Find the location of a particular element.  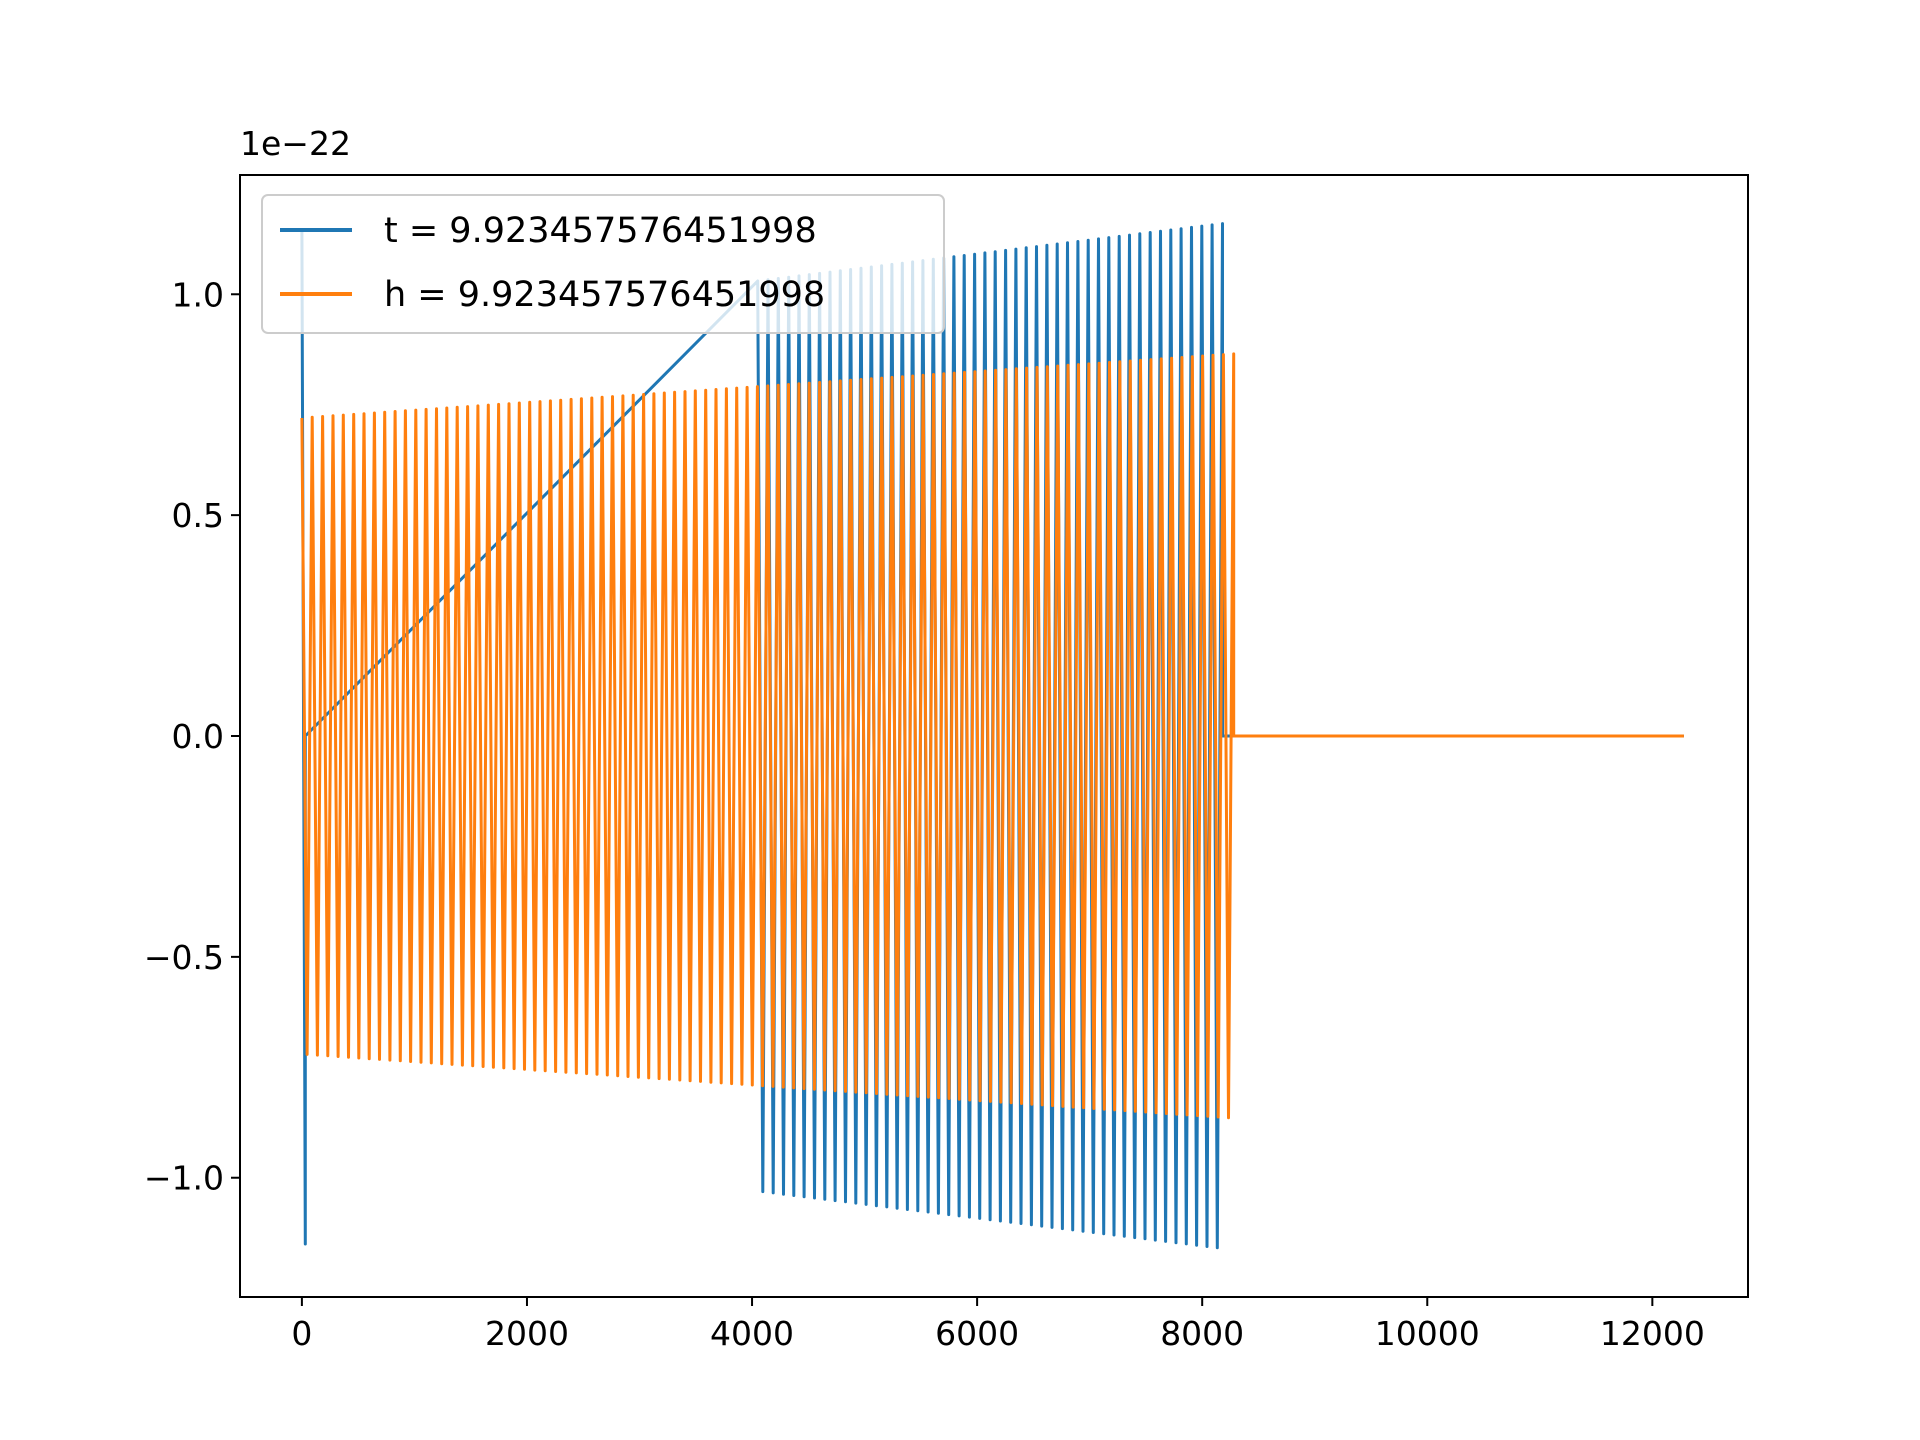

y-offset-label: 1e−22 is located at coordinates (295, 143).